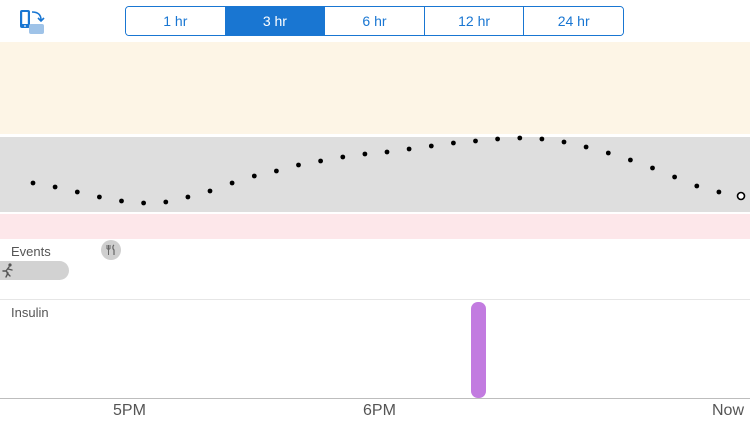  I want to click on rotate-screen-button, so click(31, 22).